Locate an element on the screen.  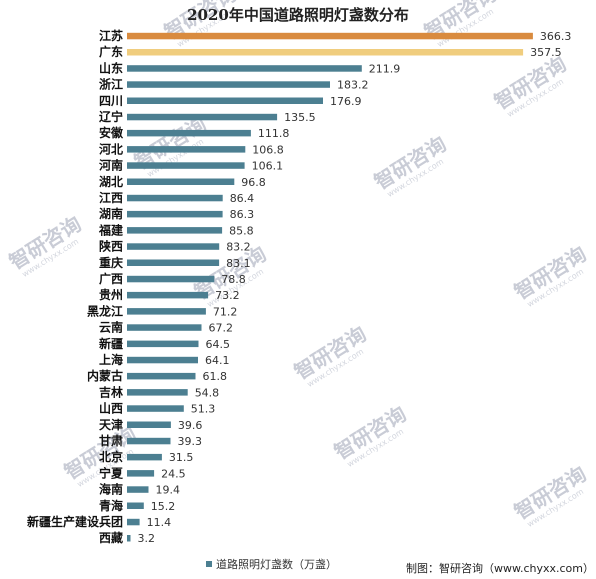
value-label: 64.1 is located at coordinates (217, 360).